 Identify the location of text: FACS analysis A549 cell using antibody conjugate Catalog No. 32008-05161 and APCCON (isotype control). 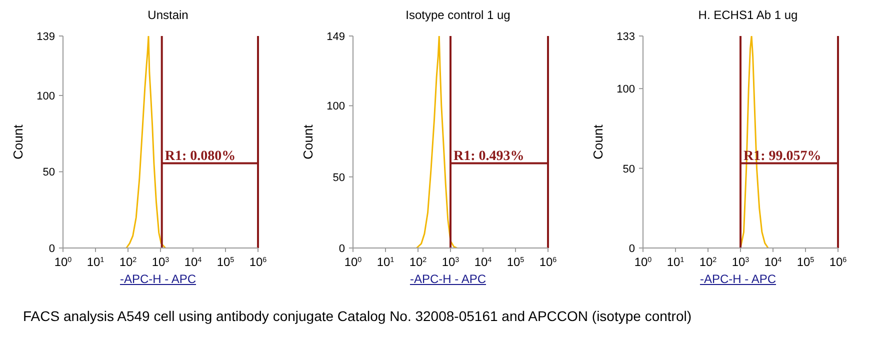
(357, 316).